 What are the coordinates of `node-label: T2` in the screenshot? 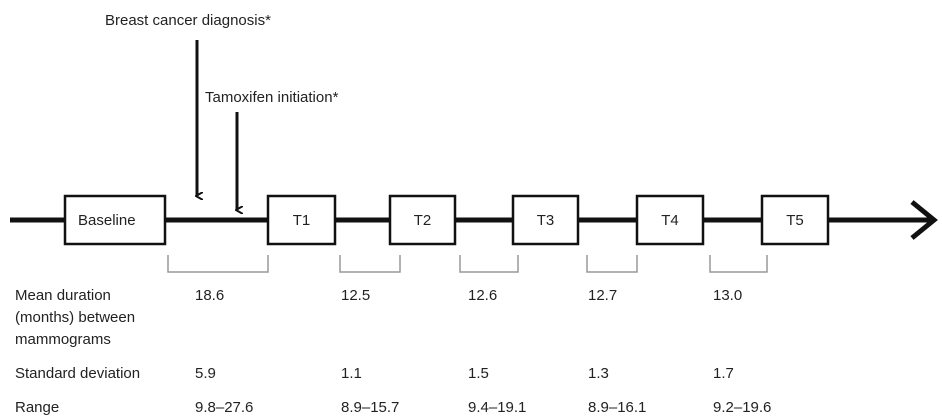 It's located at (423, 220).